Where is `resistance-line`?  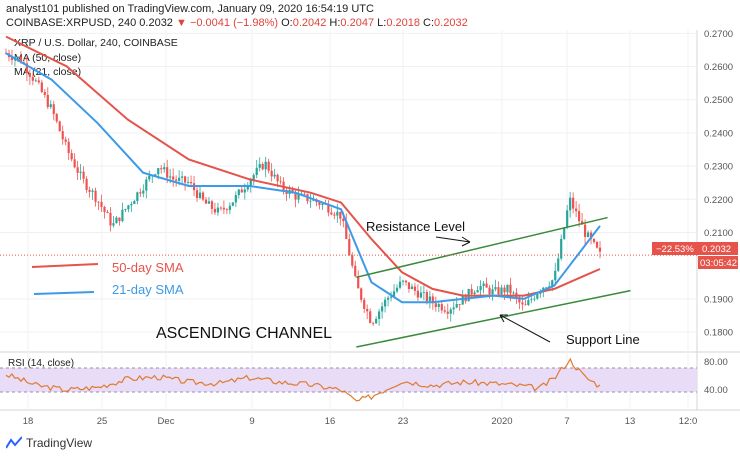 resistance-line is located at coordinates (482, 247).